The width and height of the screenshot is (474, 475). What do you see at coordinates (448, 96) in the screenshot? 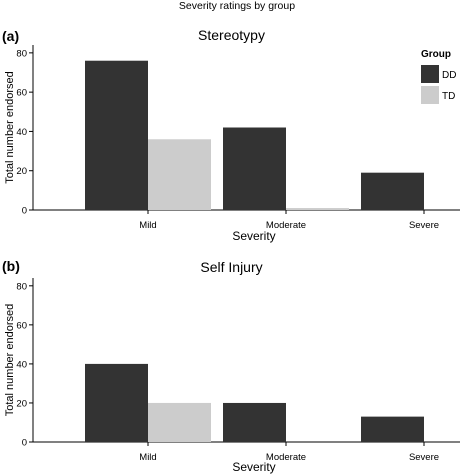
I see `legend-label-td: TD` at bounding box center [448, 96].